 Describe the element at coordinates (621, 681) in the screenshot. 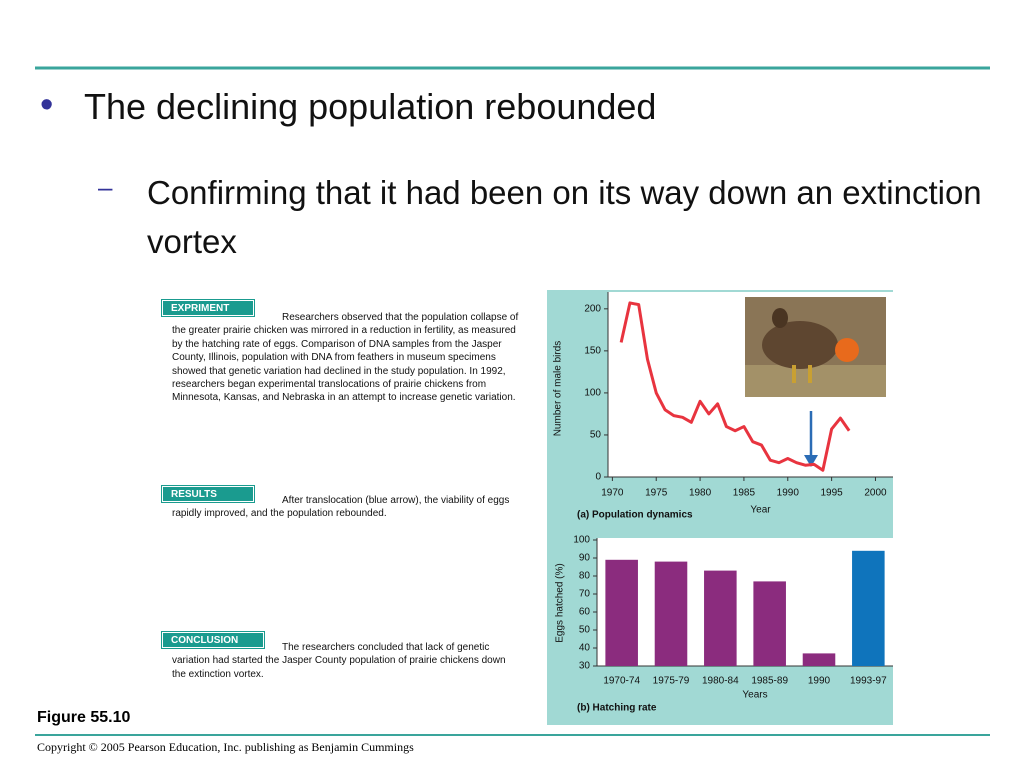

I see `x-tick-label: 1970-74` at that location.